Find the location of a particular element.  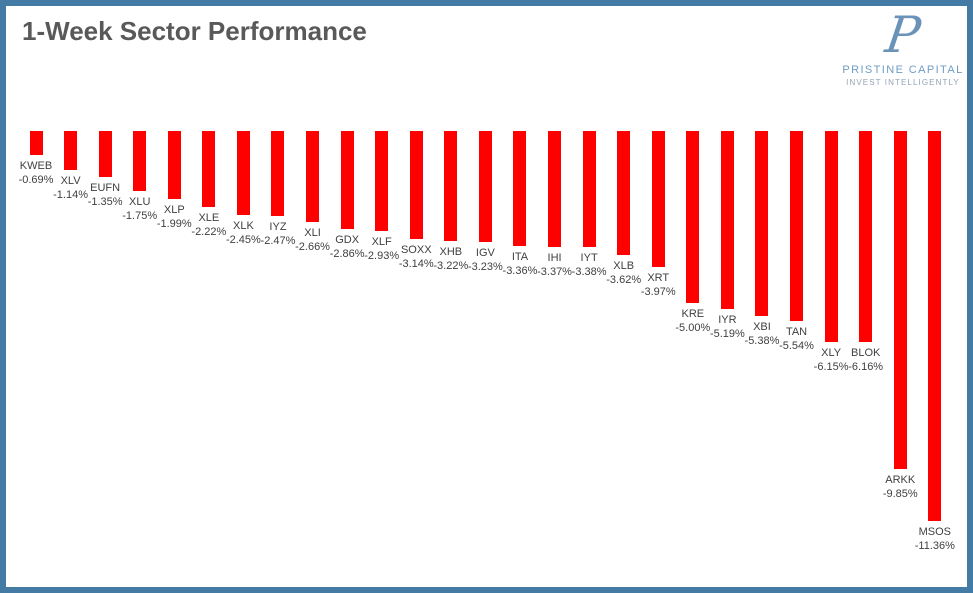

bar-value: -2.66% is located at coordinates (312, 247).